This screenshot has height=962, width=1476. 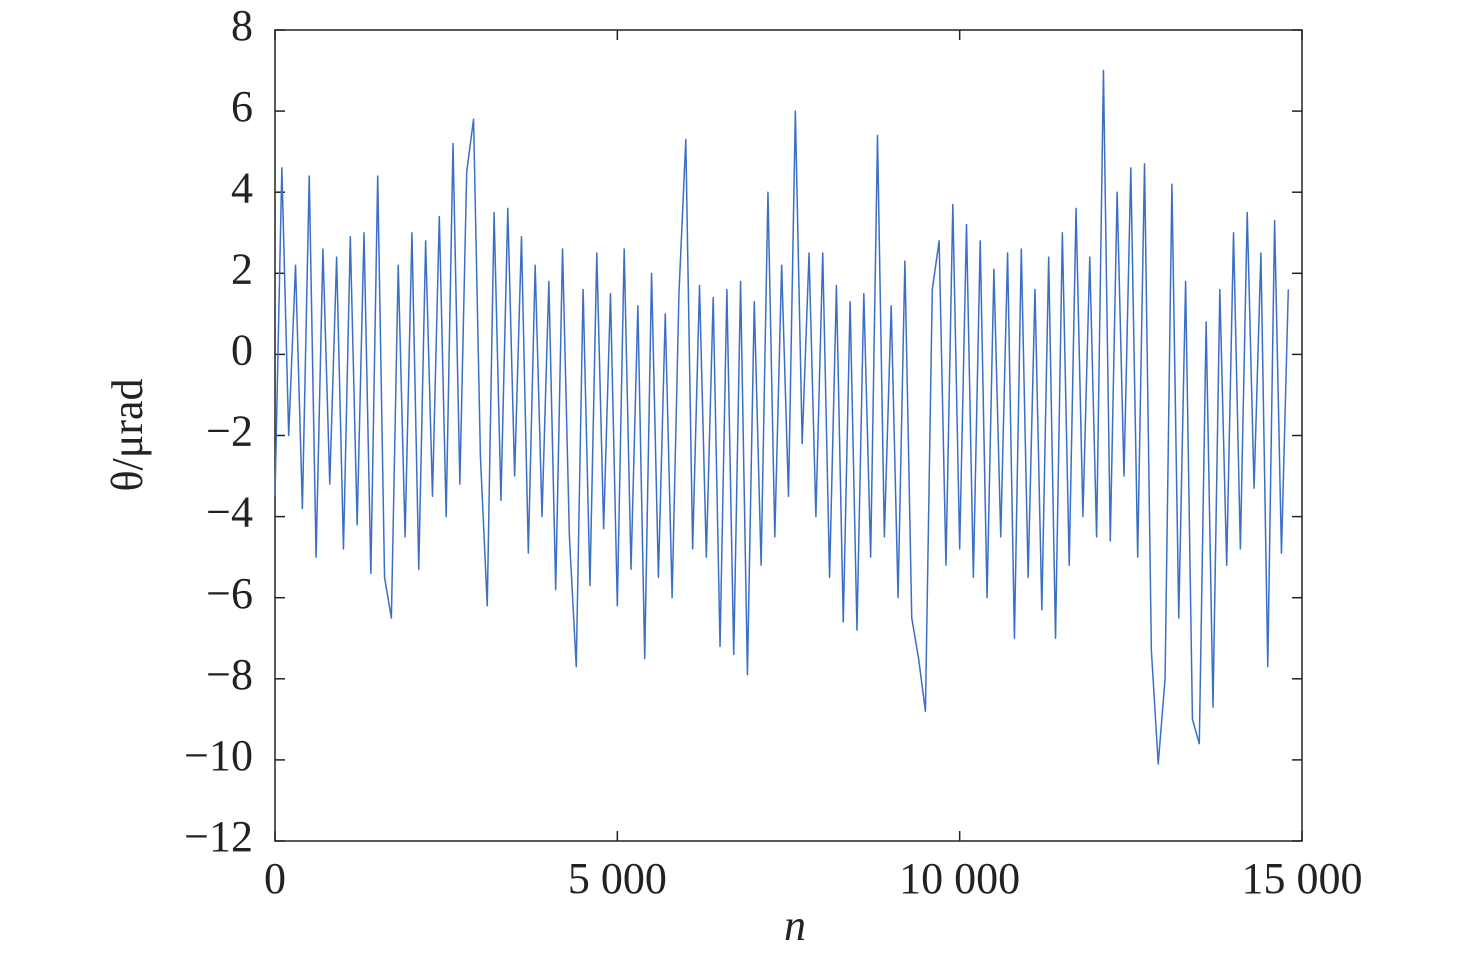 What do you see at coordinates (275, 878) in the screenshot?
I see `x-tick-label: 0` at bounding box center [275, 878].